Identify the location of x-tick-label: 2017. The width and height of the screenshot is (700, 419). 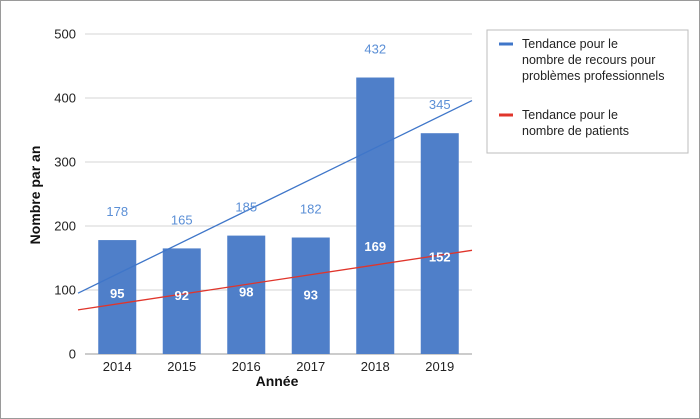
(310, 366).